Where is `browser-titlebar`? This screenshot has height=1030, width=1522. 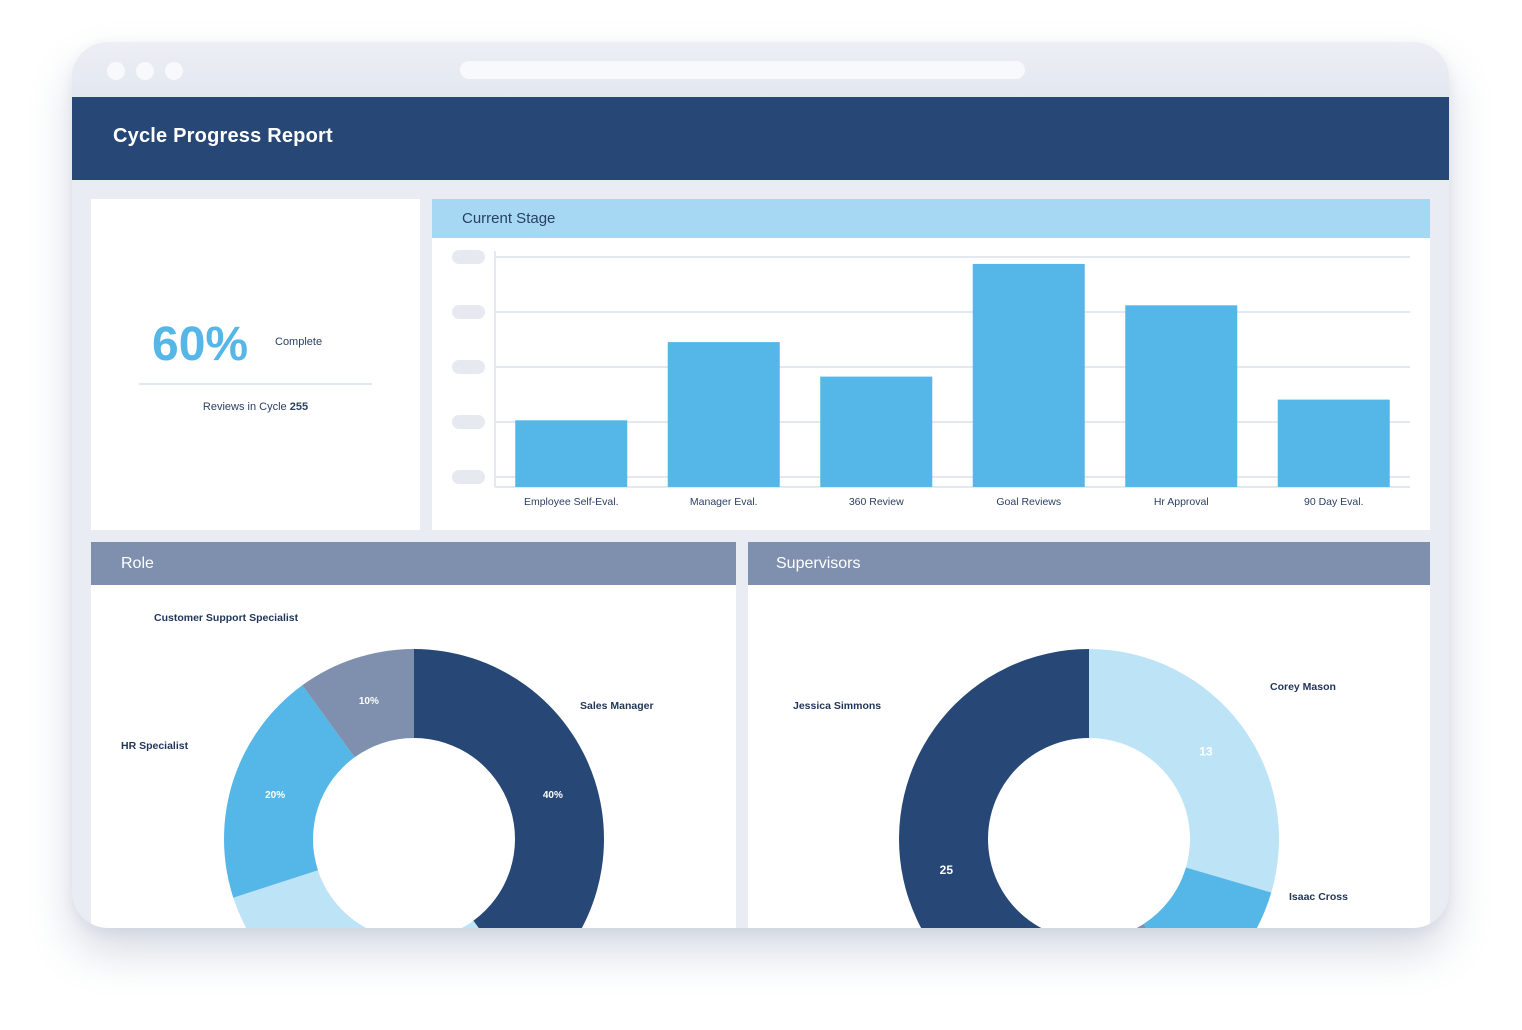
browser-titlebar is located at coordinates (760, 69).